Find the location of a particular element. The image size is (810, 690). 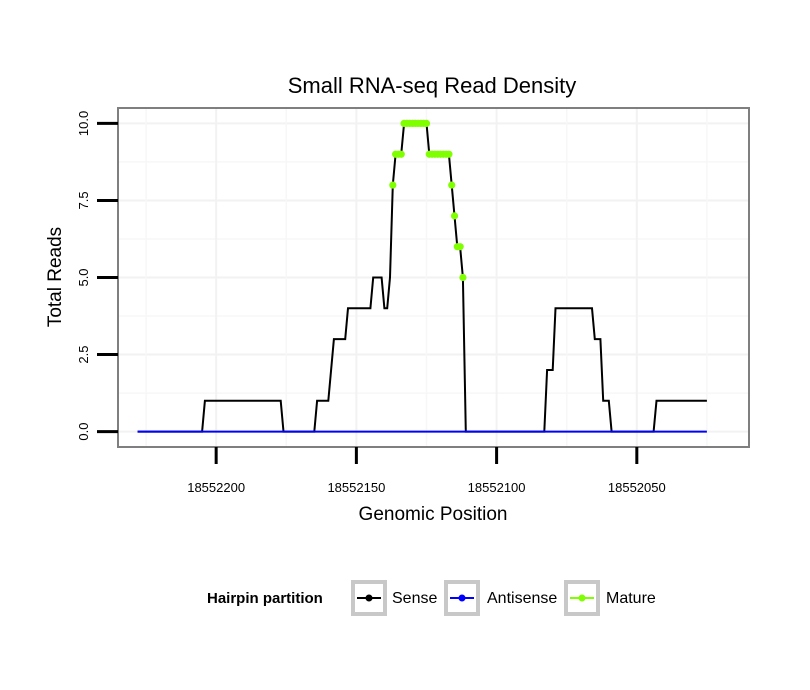

x-axis: 18552200 18552150 18552100 18552050 is located at coordinates (426, 471).